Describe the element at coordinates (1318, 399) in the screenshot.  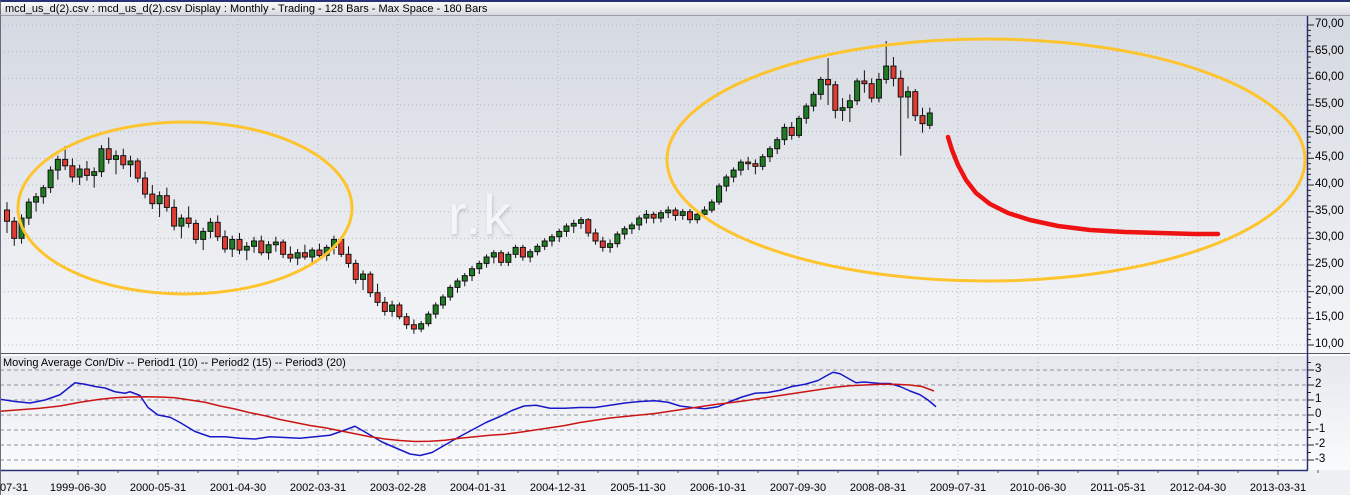
I see `macd-axis-label: 1` at that location.